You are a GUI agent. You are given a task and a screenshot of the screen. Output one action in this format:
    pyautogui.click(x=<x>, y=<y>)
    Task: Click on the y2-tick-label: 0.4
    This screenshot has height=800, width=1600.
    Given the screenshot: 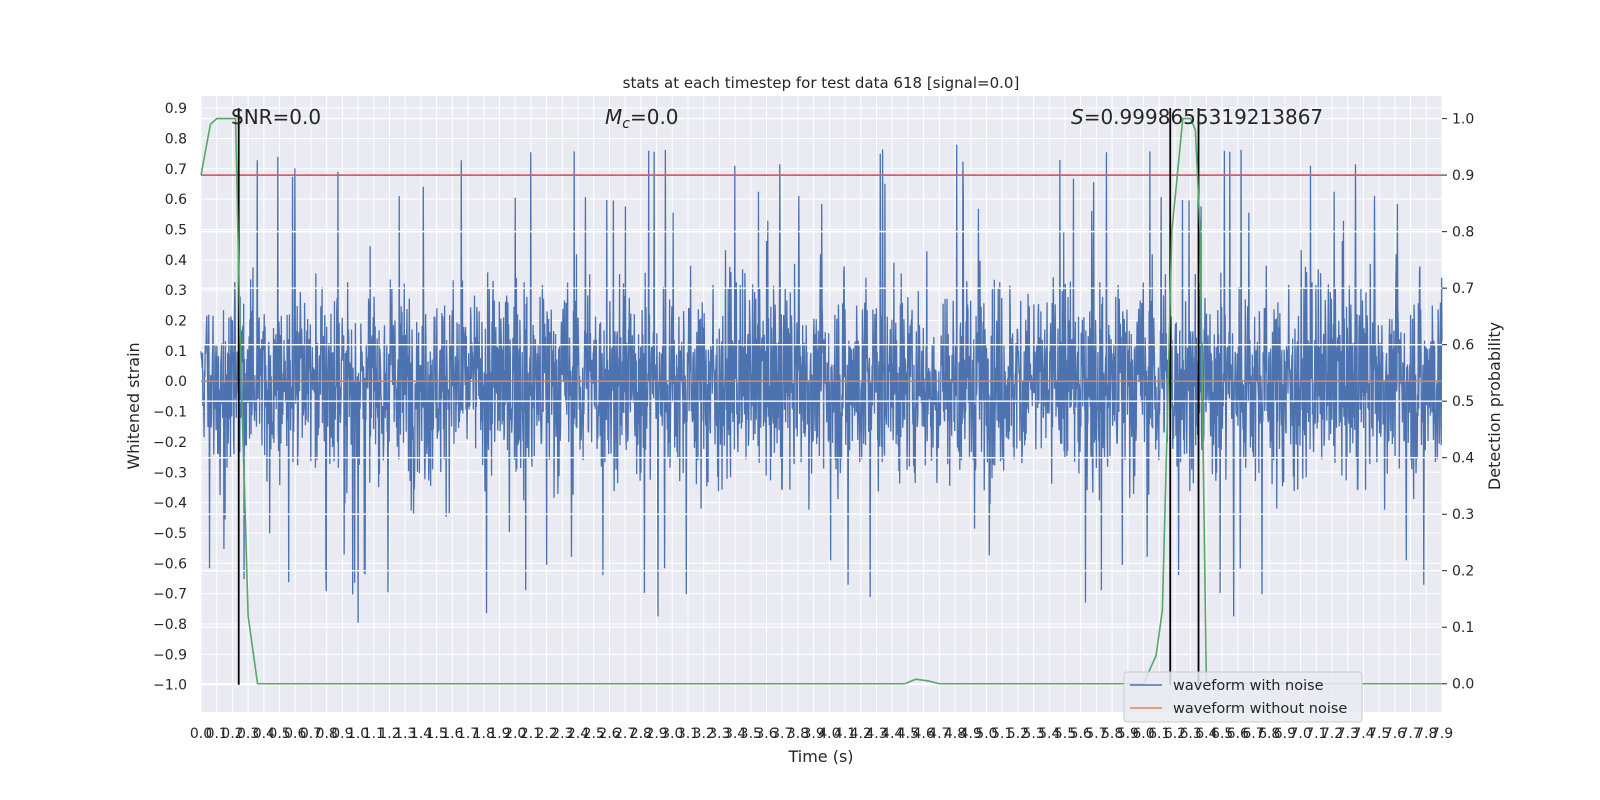 What is the action you would take?
    pyautogui.click(x=1463, y=459)
    